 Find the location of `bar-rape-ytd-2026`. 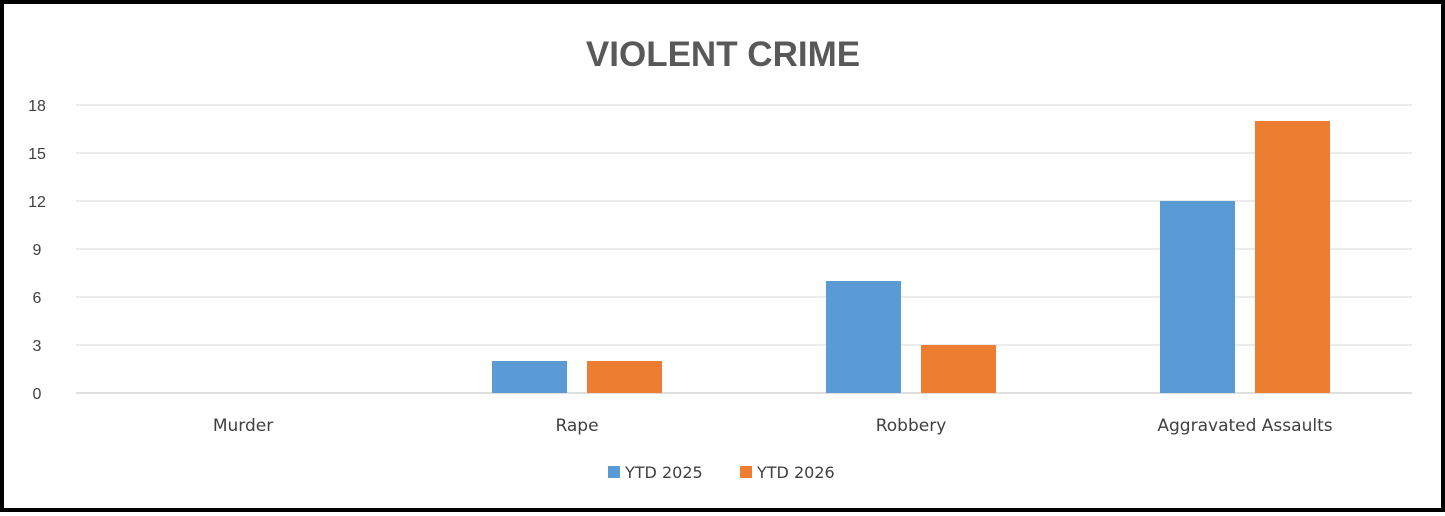

bar-rape-ytd-2026 is located at coordinates (624, 377).